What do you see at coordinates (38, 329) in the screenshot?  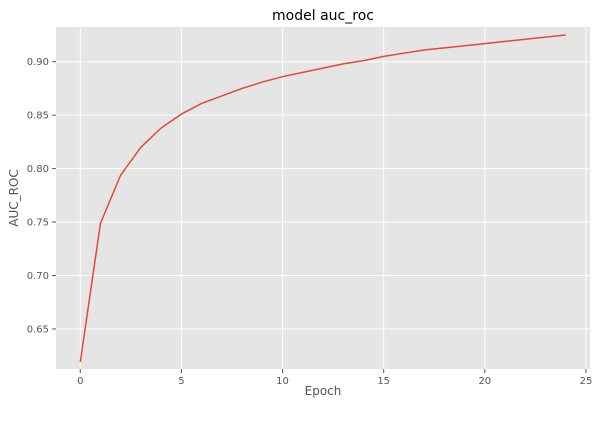 I see `y-tick-label: 0.65` at bounding box center [38, 329].